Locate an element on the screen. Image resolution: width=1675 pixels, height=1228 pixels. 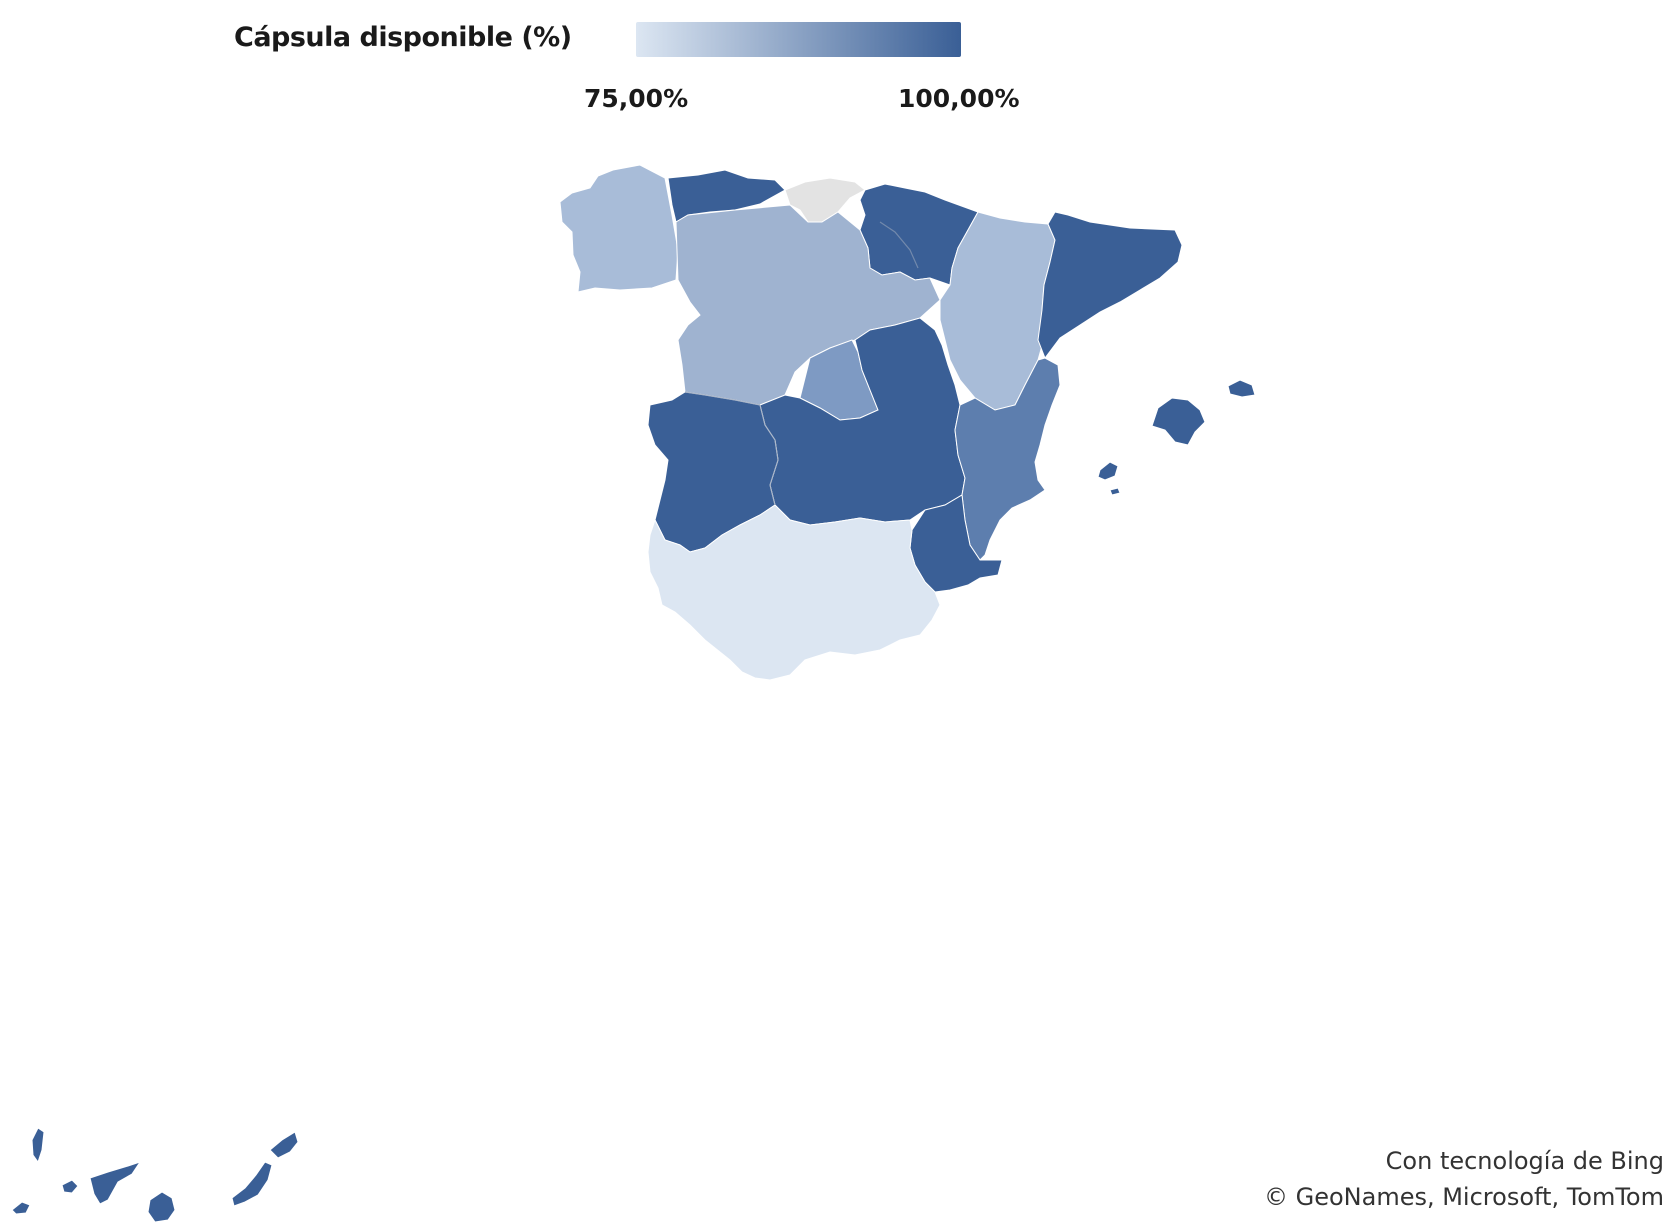
balearic-islands is located at coordinates (1176, 437).